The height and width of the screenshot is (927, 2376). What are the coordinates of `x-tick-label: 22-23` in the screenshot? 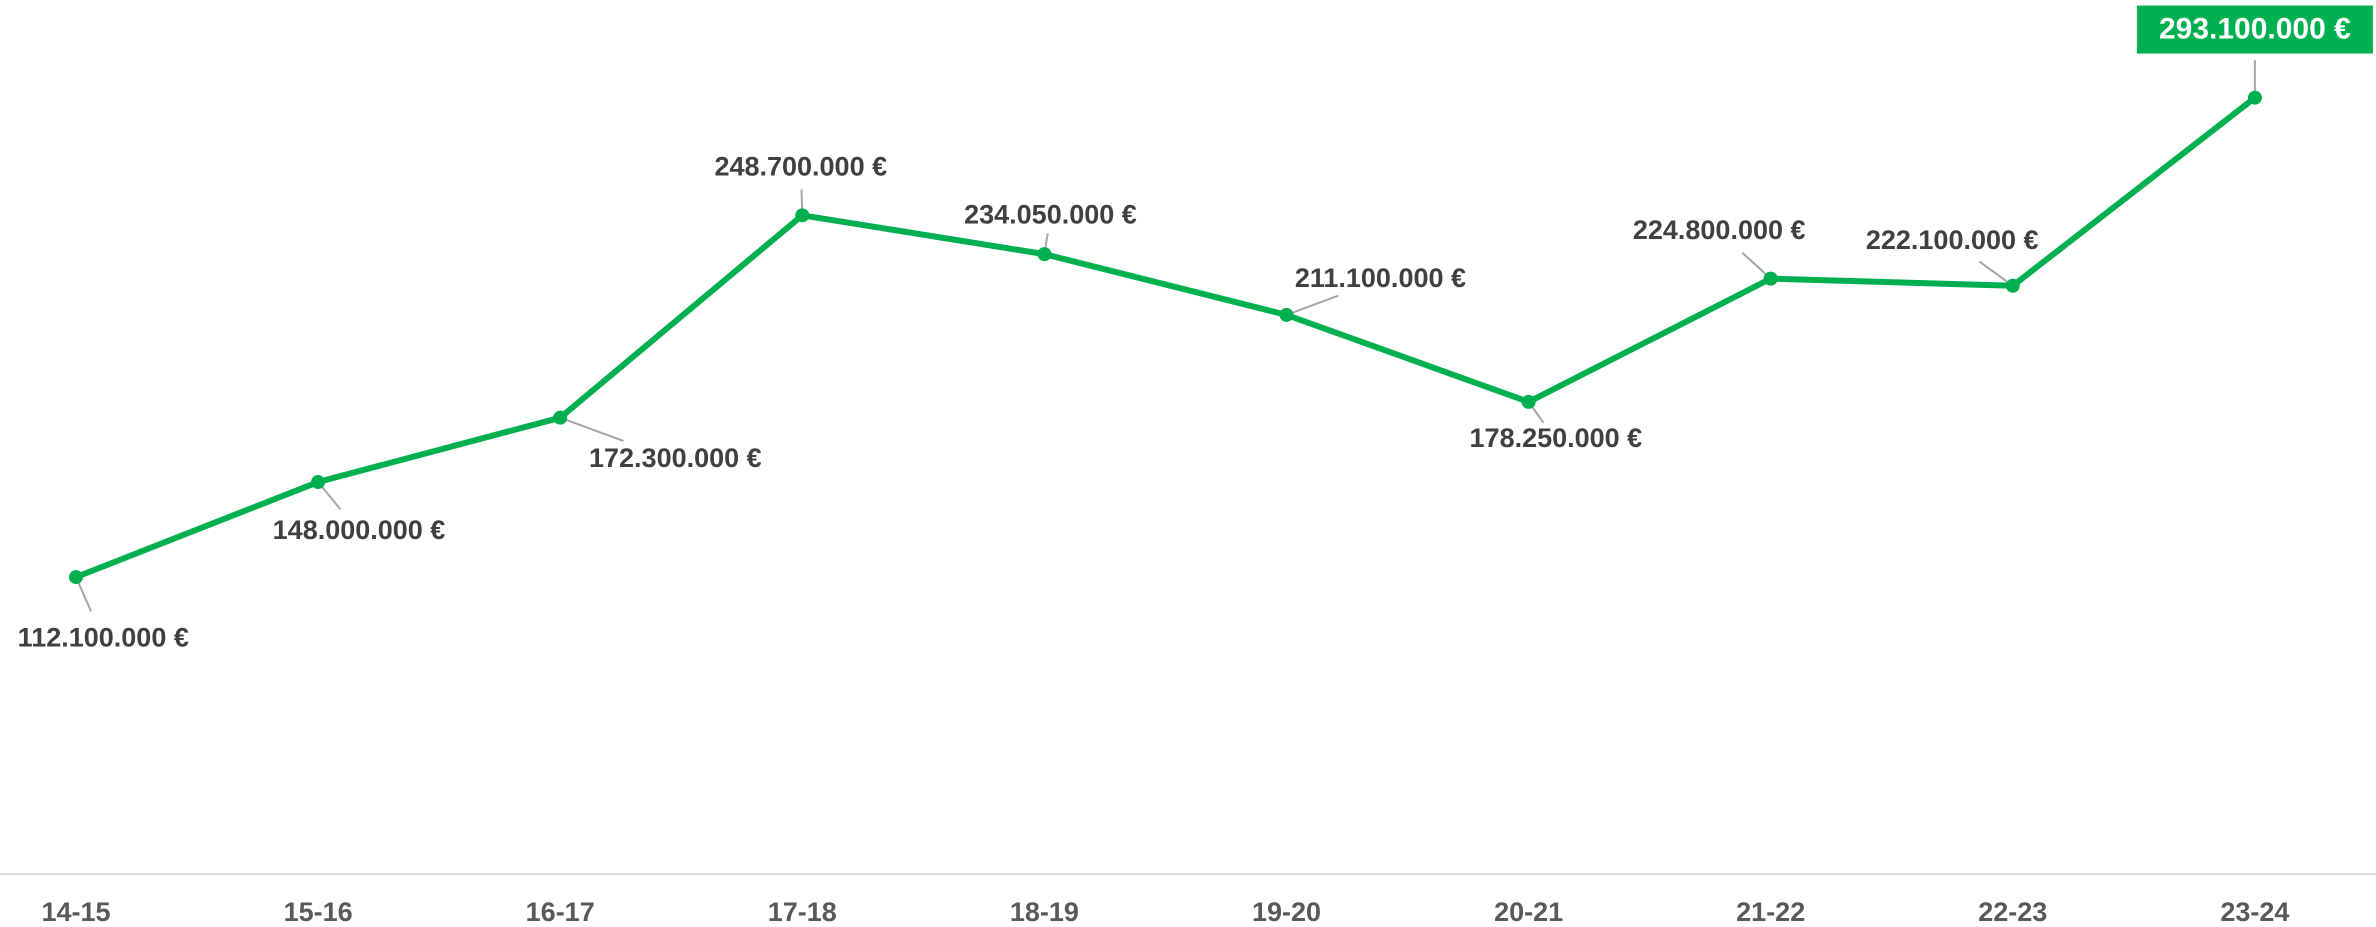 It's located at (2012, 912).